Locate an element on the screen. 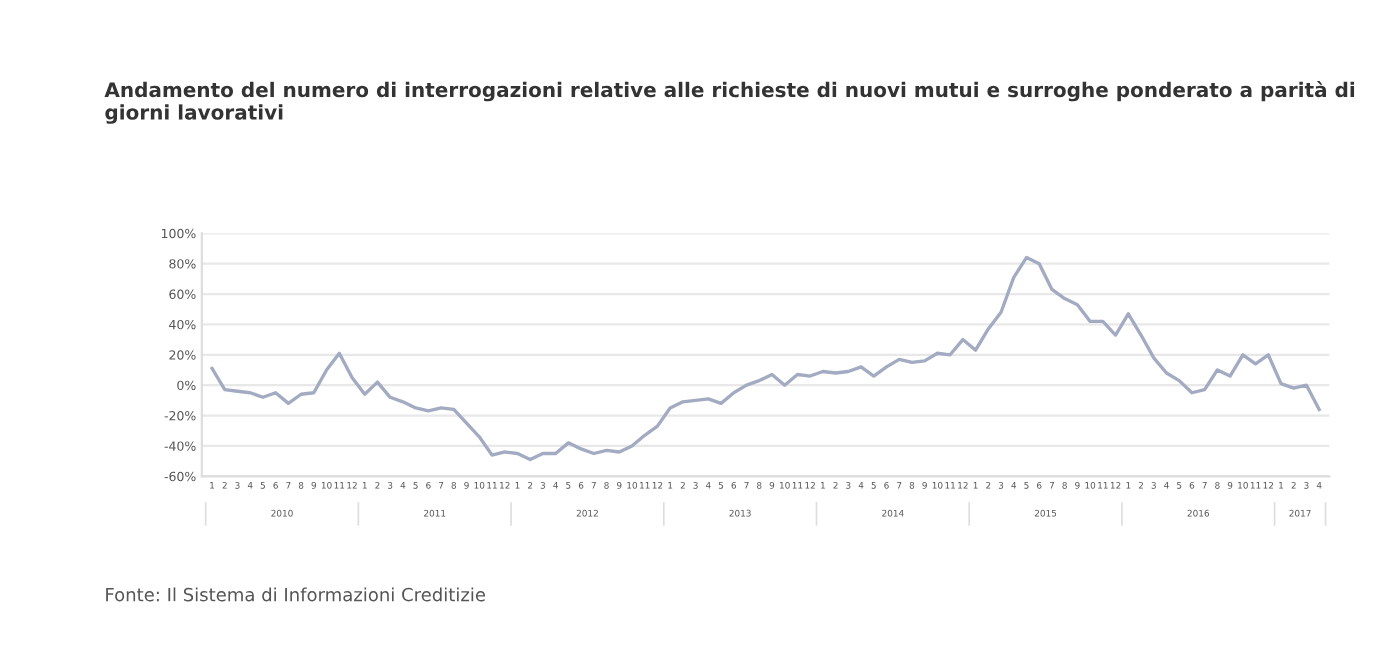 This screenshot has height=648, width=1392. source-note: Fonte: Il Sistema di Informazioni Creditizie is located at coordinates (296, 594).